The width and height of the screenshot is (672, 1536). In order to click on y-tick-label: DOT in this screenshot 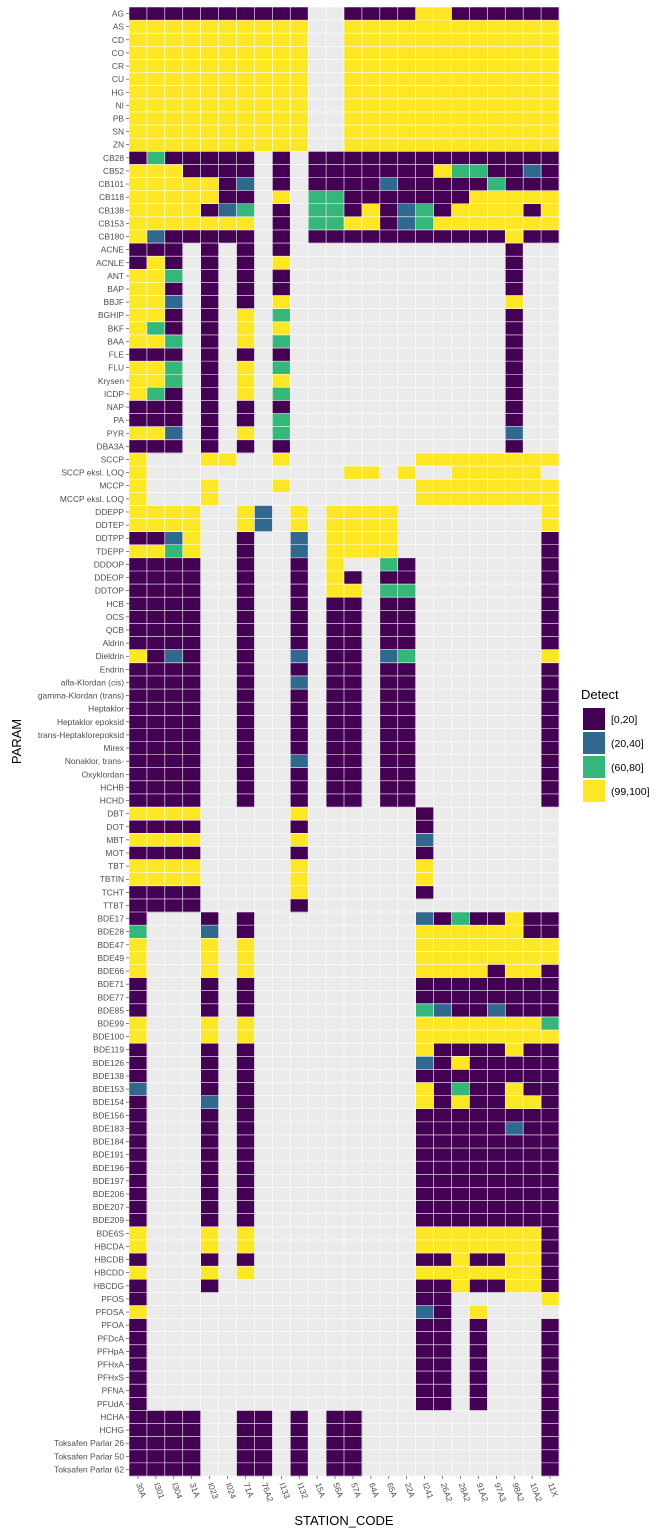, I will do `click(115, 827)`.